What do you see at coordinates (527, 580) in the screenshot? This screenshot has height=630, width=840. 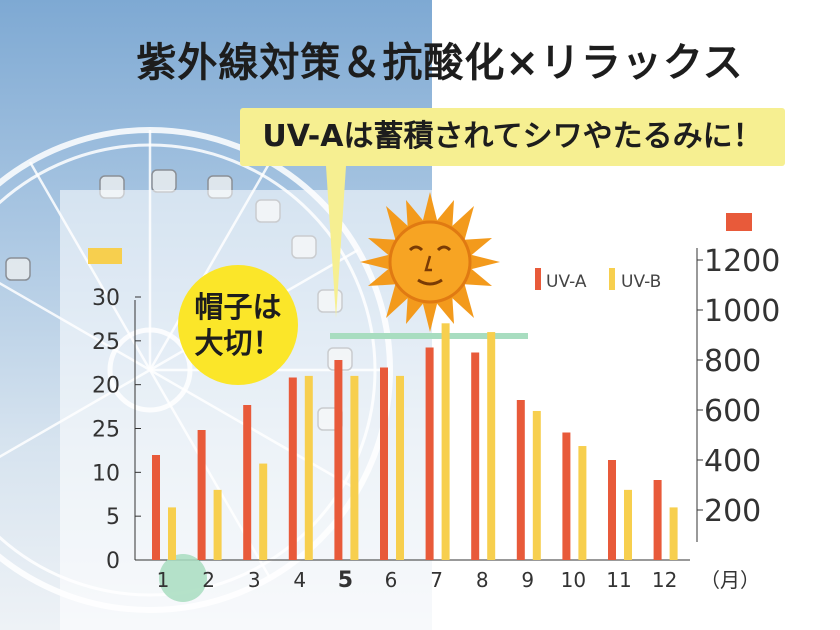 I see `month-tick-label: 9` at bounding box center [527, 580].